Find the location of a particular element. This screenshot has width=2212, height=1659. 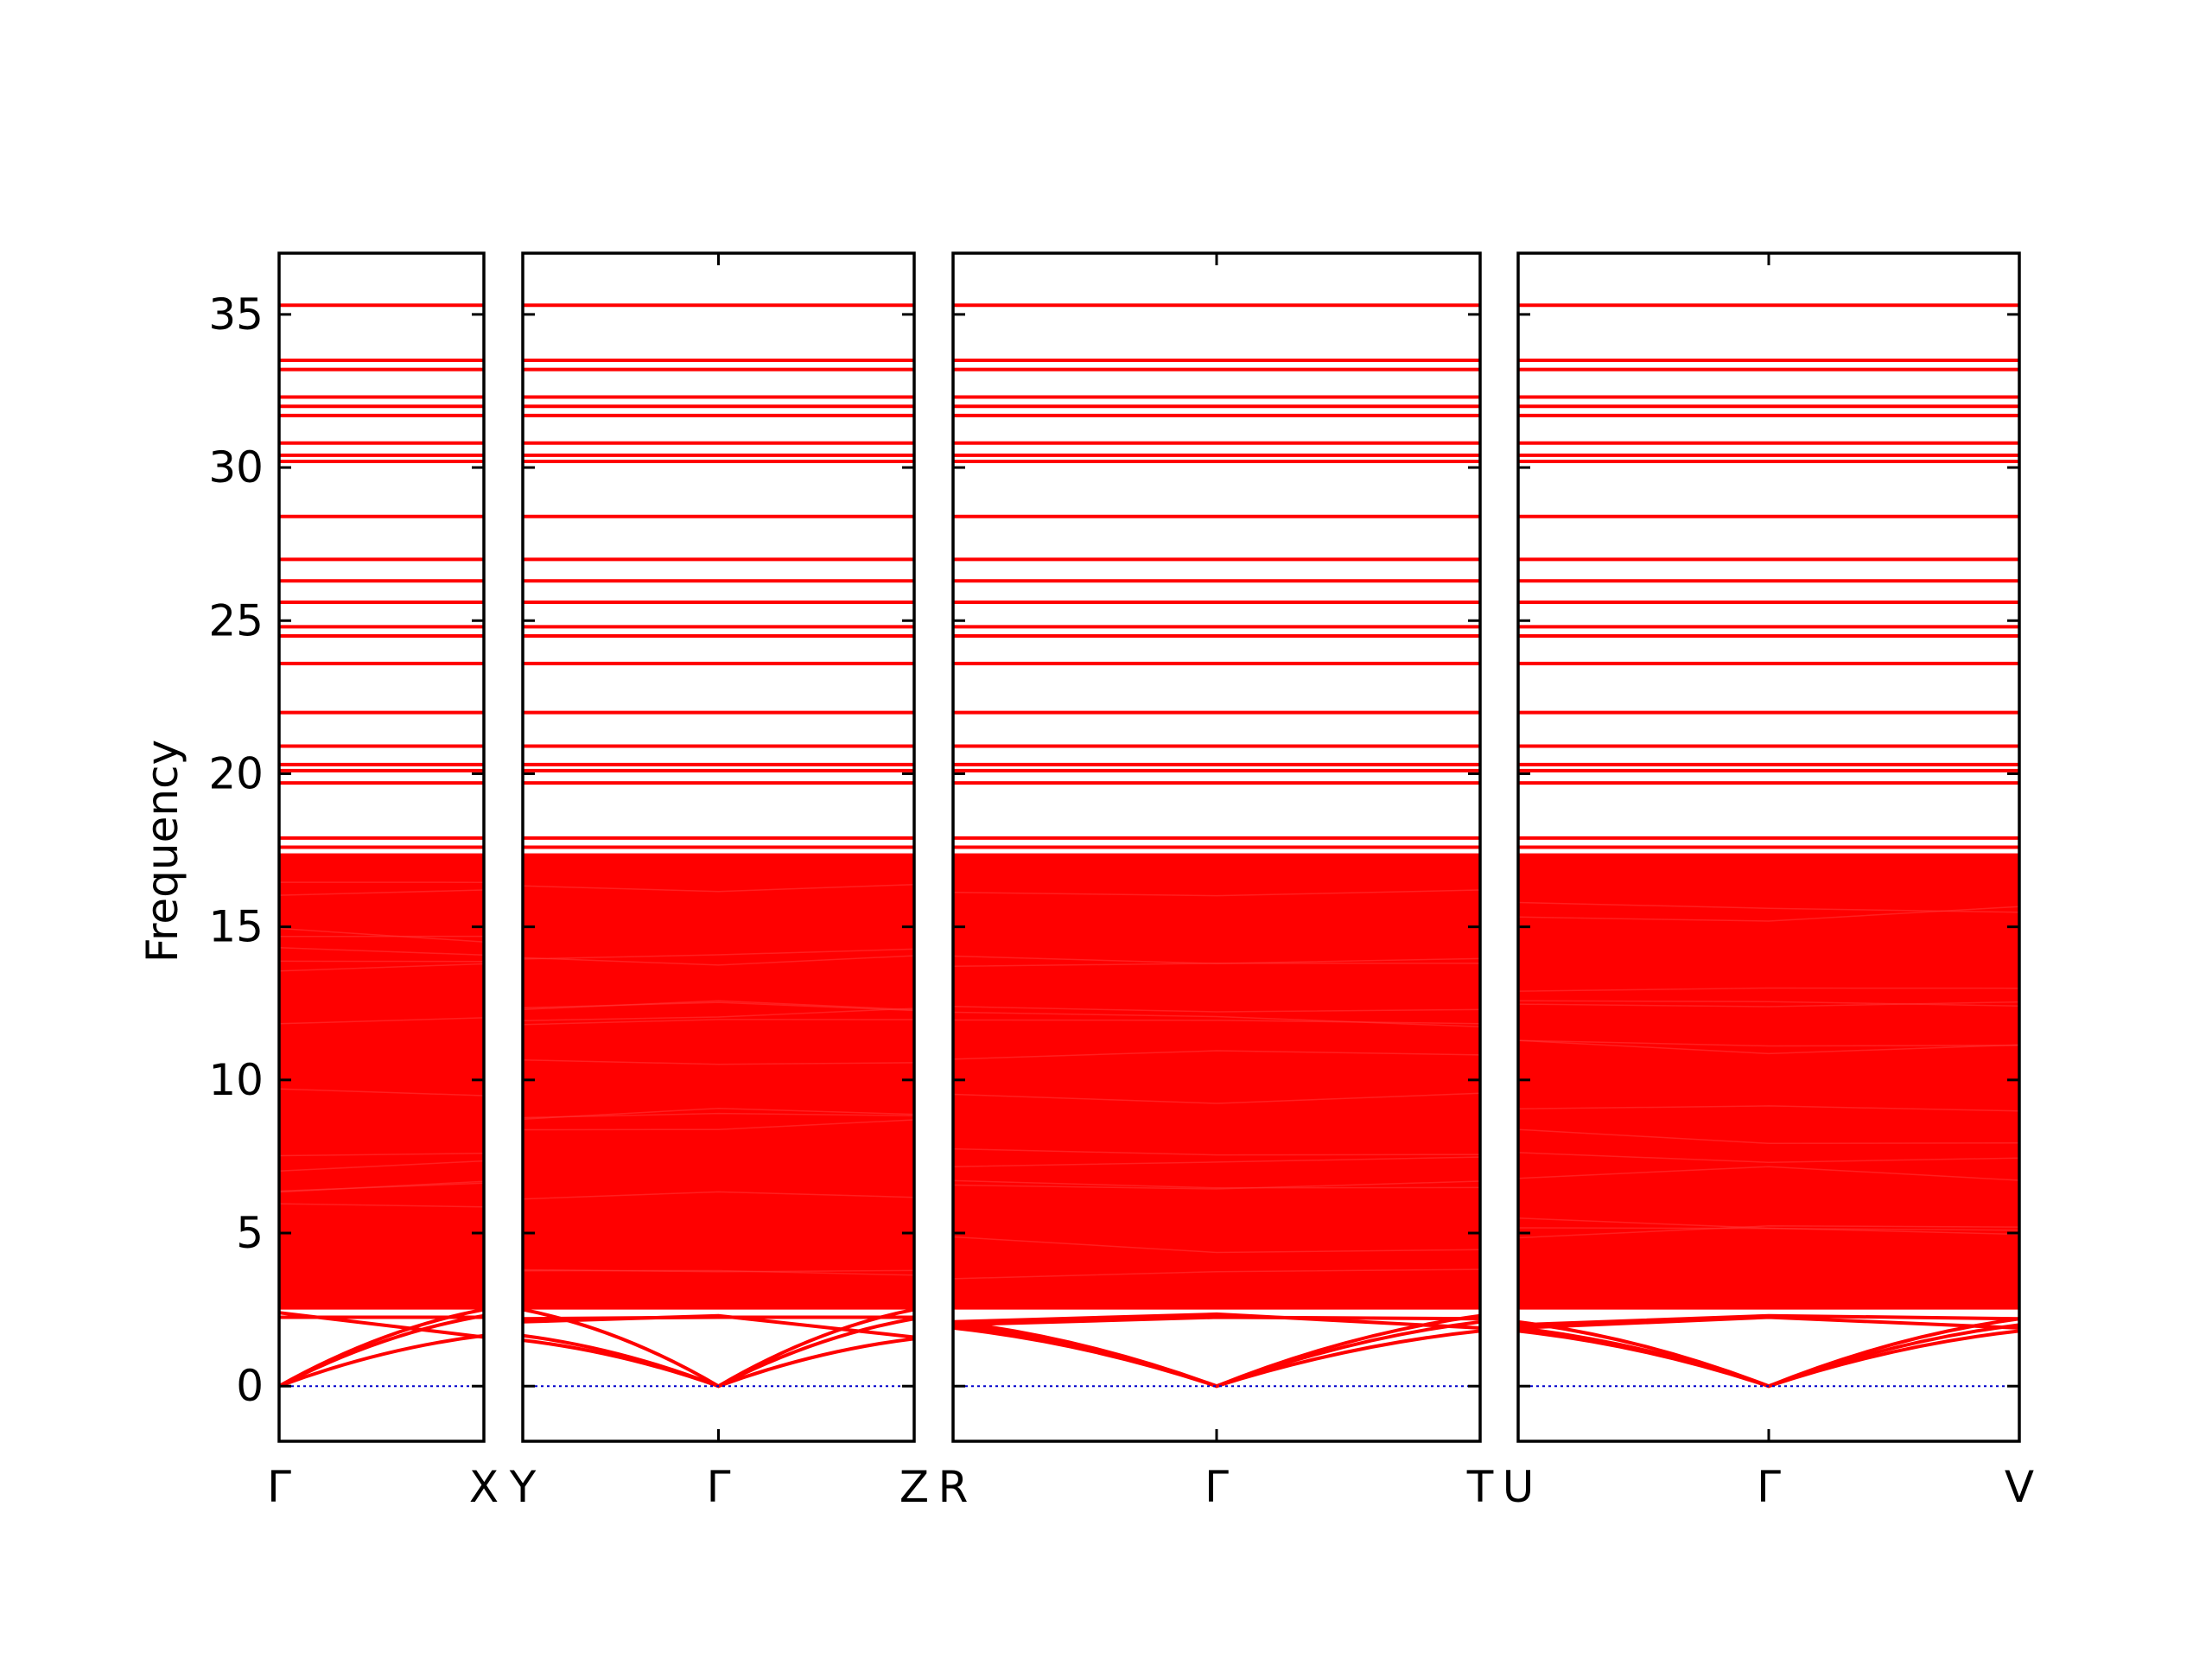

x-tick-label: X is located at coordinates (484, 1487).